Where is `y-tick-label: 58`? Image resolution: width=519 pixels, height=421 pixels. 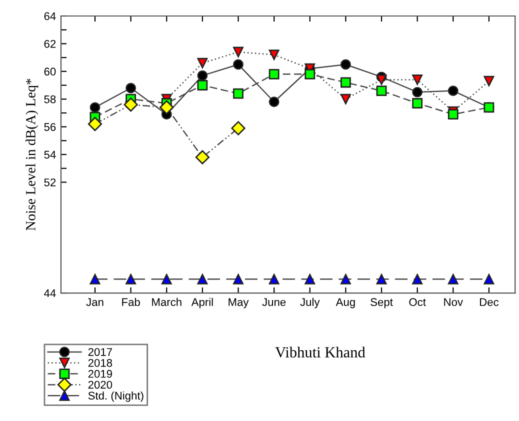
y-tick-label: 58 is located at coordinates (50, 99).